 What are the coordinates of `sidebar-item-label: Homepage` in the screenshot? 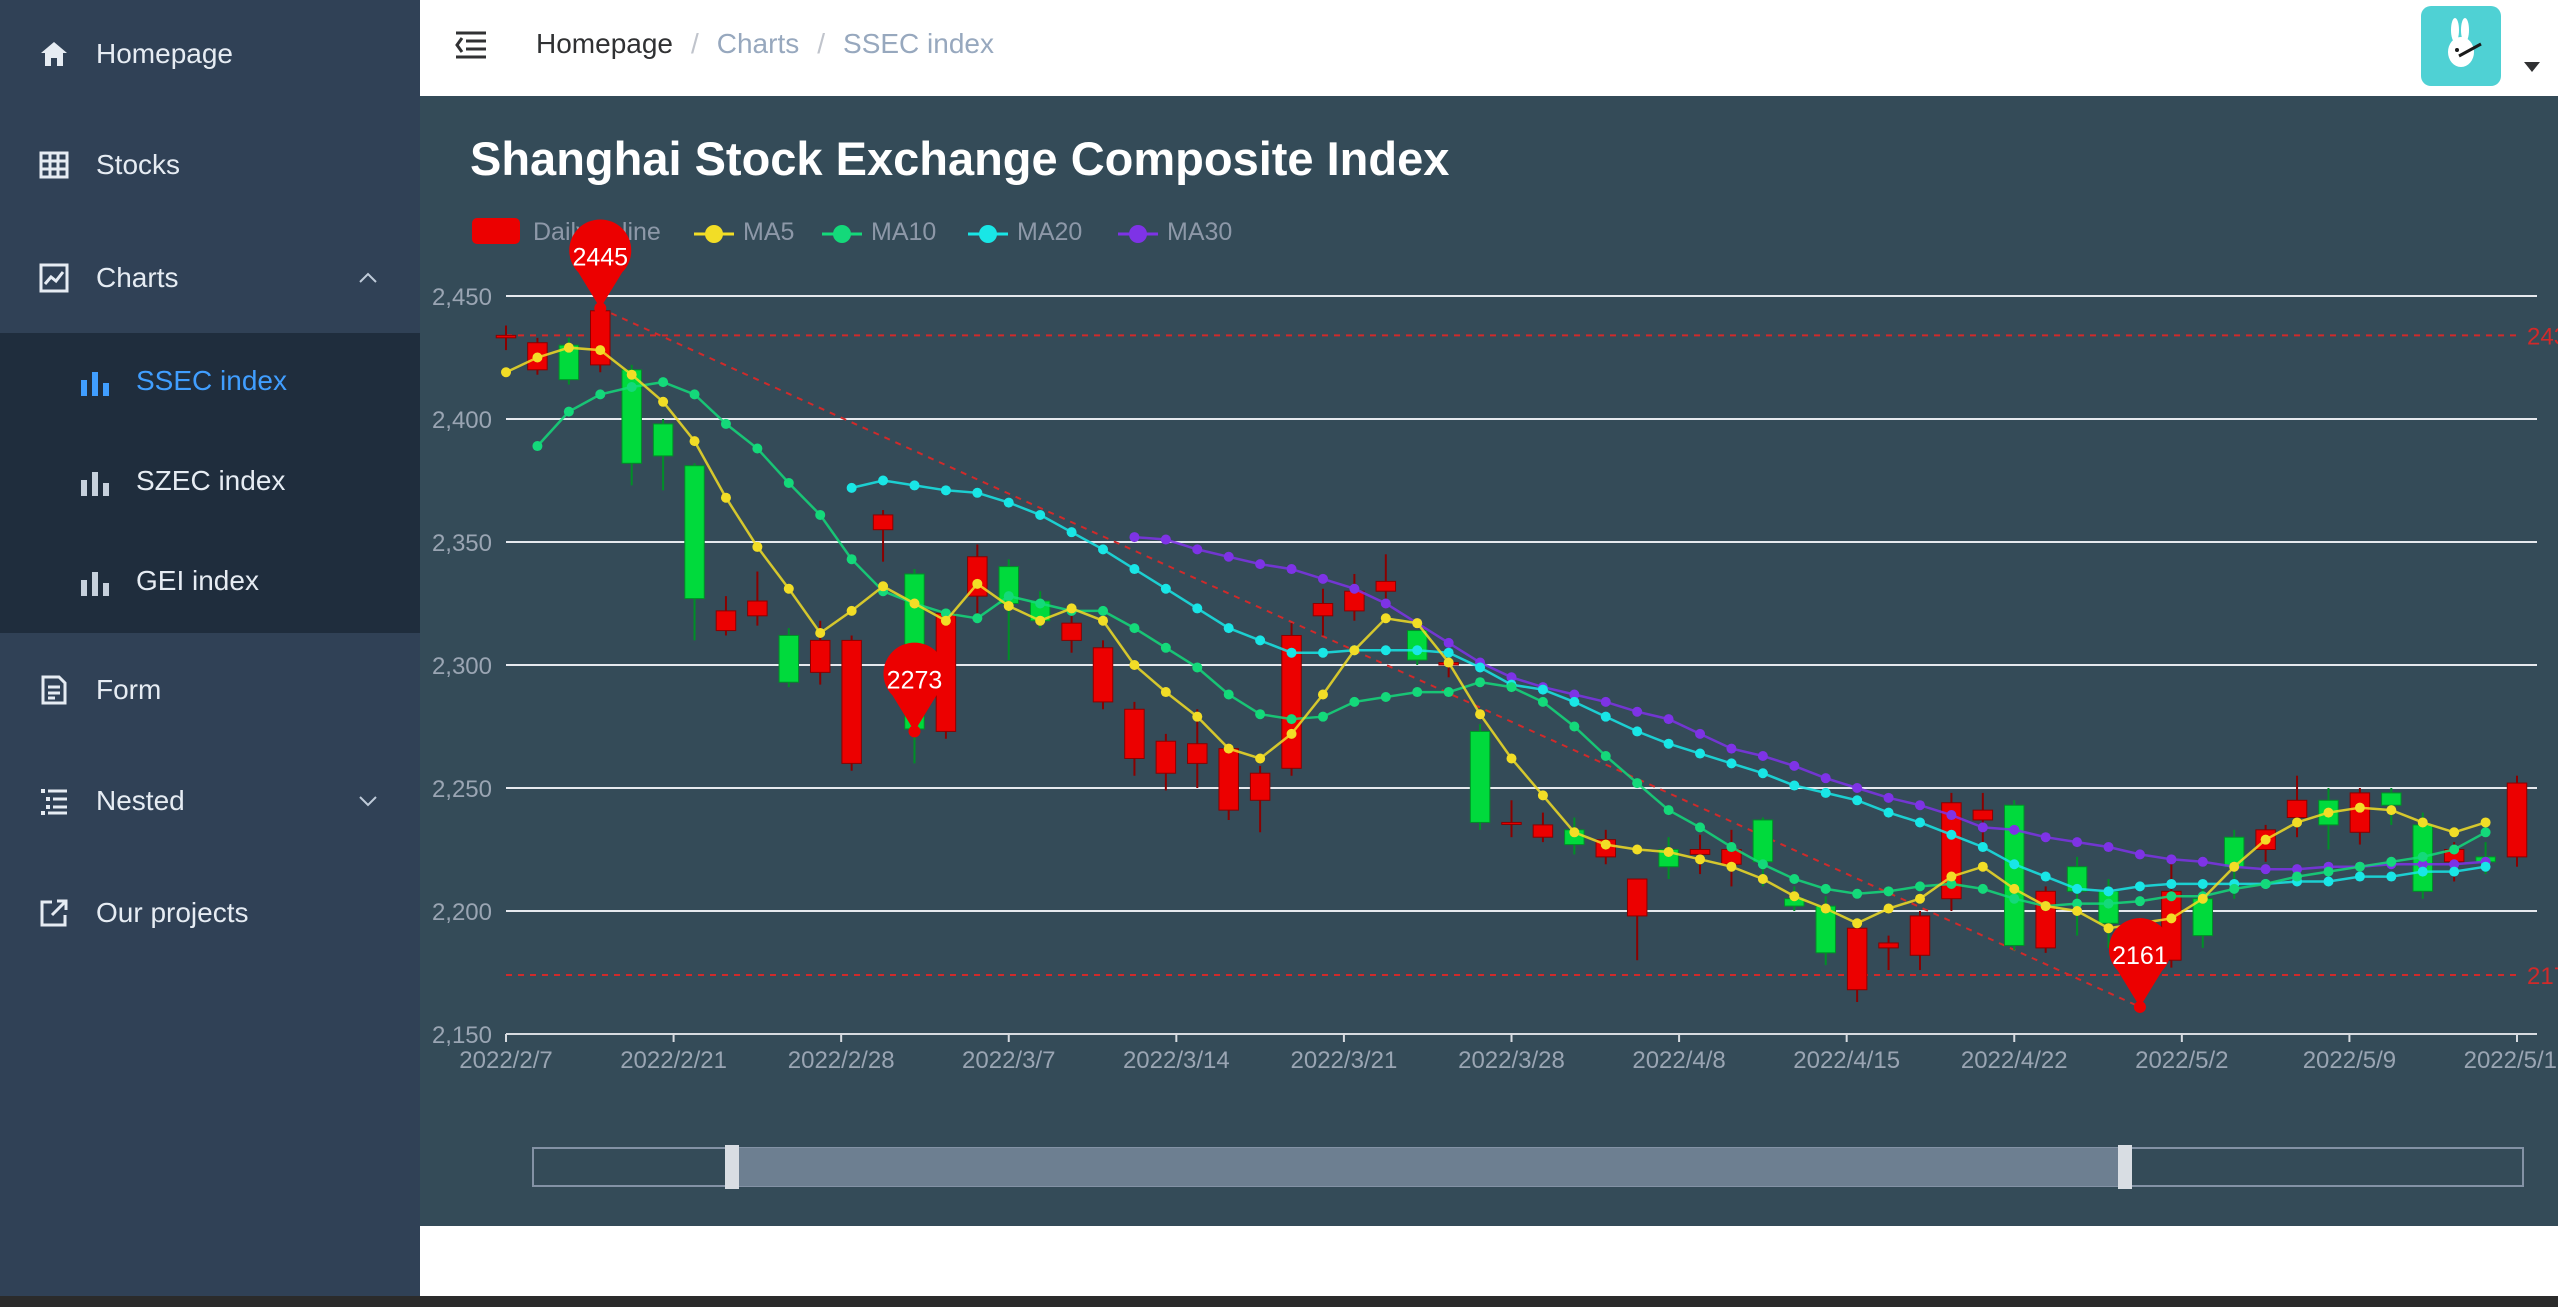 It's located at (164, 53).